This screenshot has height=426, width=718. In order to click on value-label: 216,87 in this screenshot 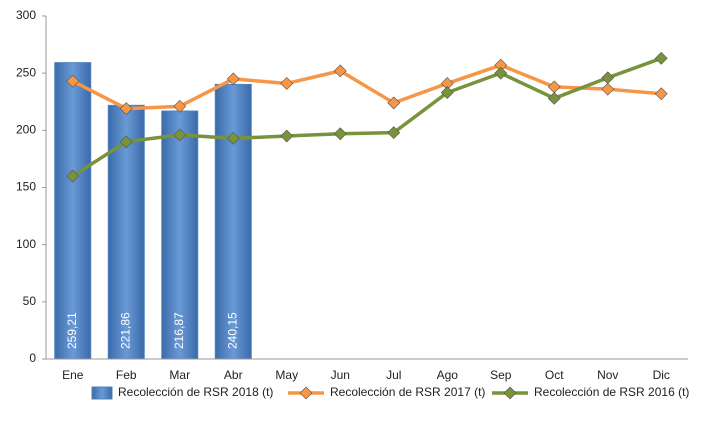, I will do `click(179, 330)`.